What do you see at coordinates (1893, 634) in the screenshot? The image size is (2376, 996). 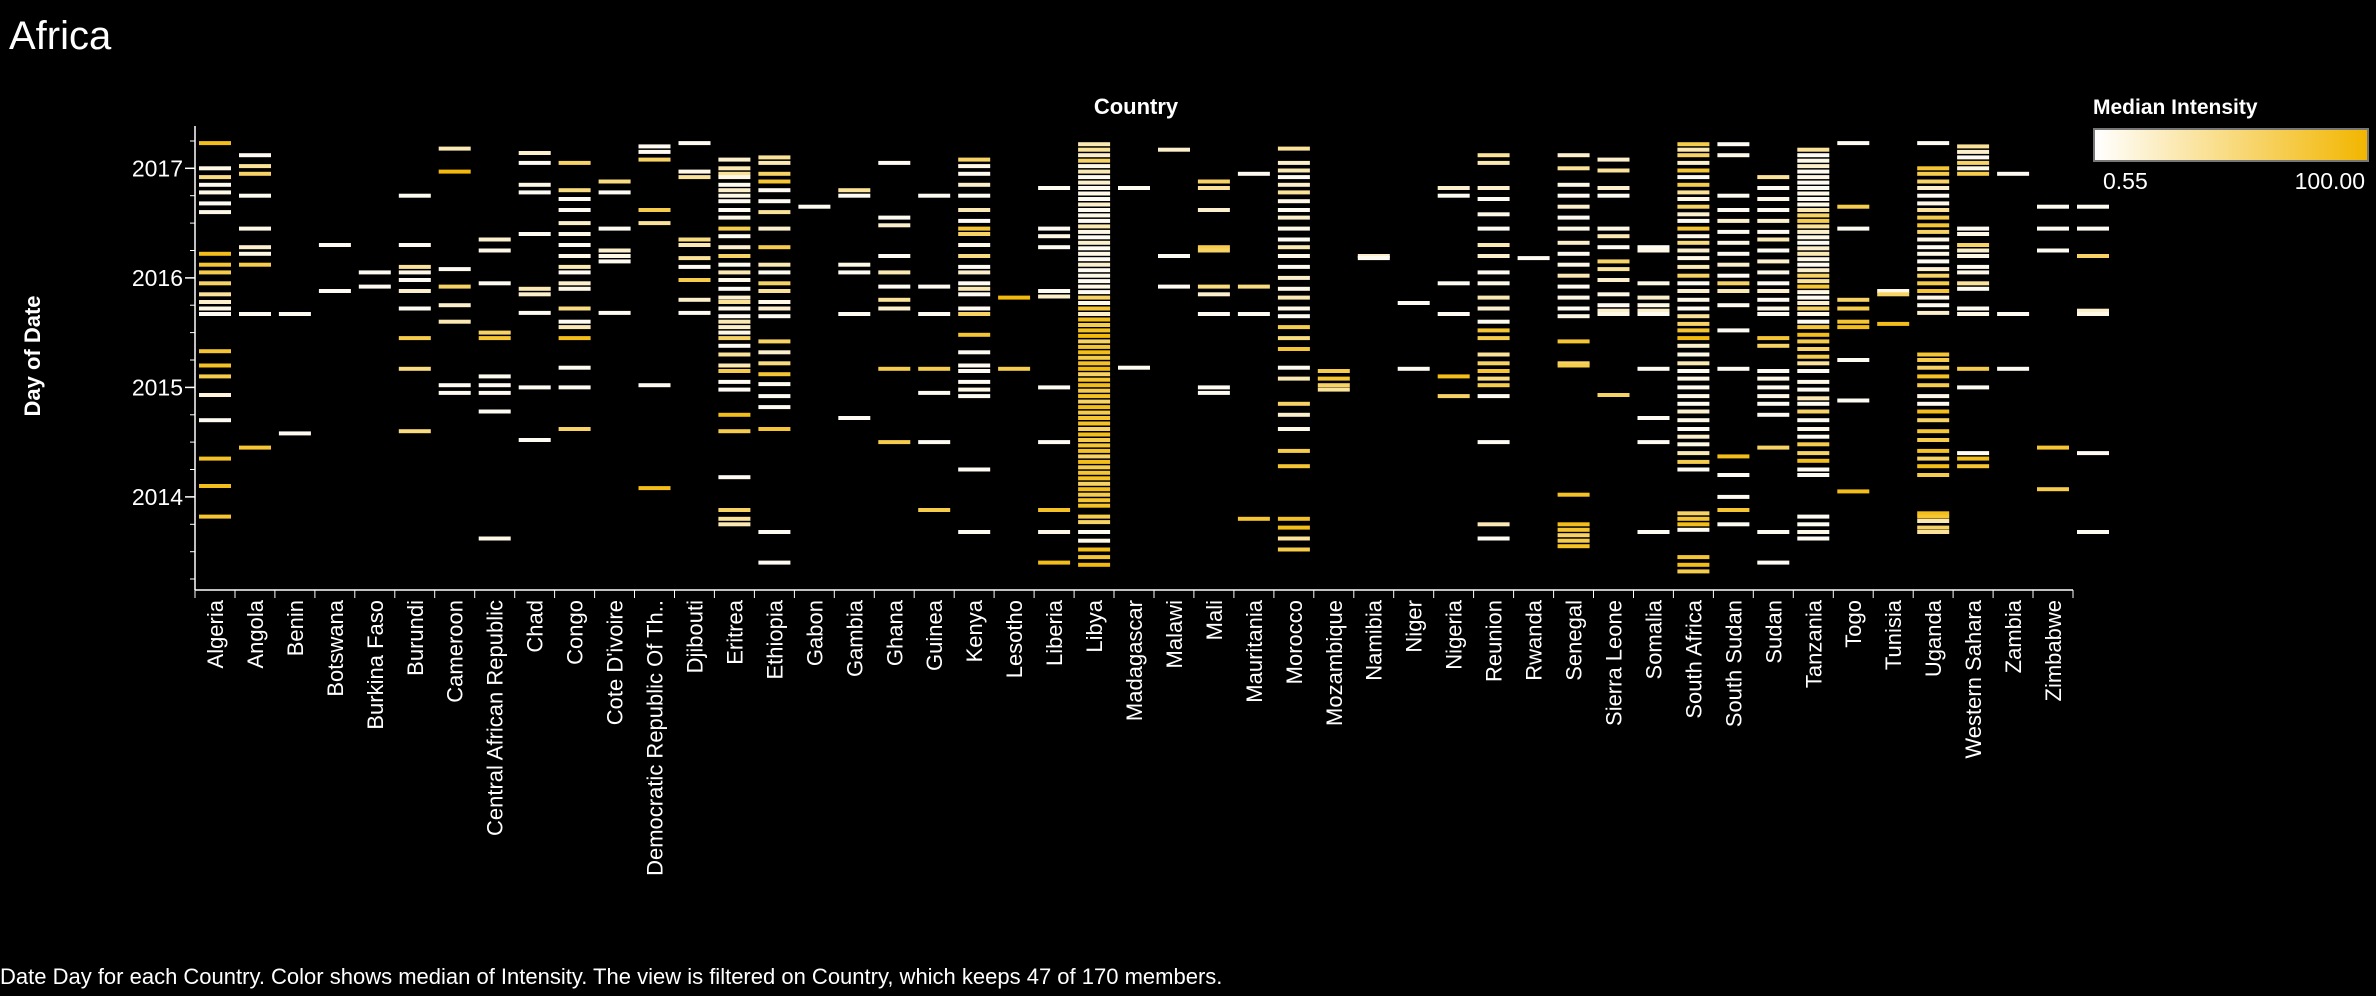 I see `x-tick-label: Tunisia` at bounding box center [1893, 634].